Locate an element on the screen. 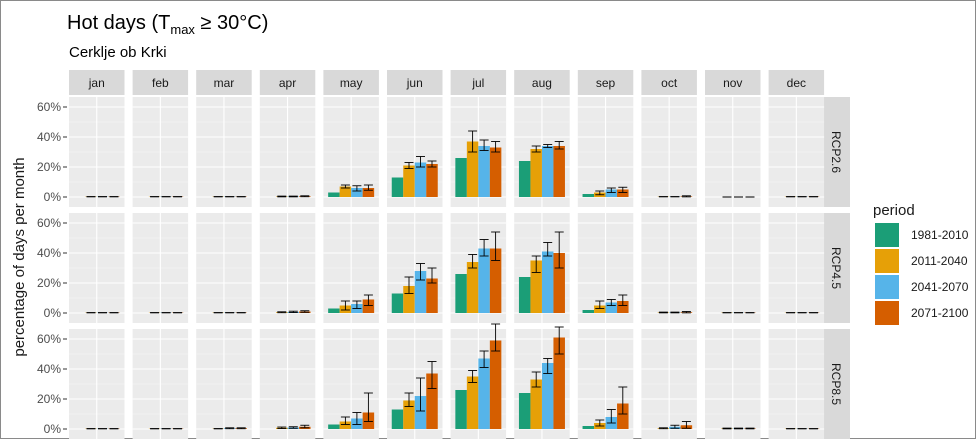 The image size is (976, 440). bar-RCP4.5-sep-1981-2010 is located at coordinates (589, 311).